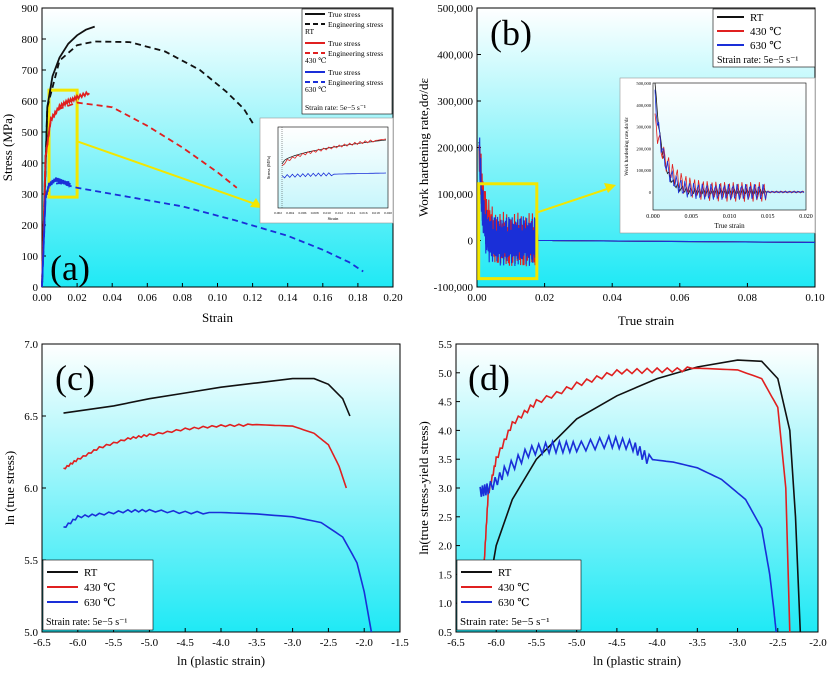 Image resolution: width=827 pixels, height=675 pixels. Describe the element at coordinates (114, 643) in the screenshot. I see `x-tick-label: -5.5` at that location.